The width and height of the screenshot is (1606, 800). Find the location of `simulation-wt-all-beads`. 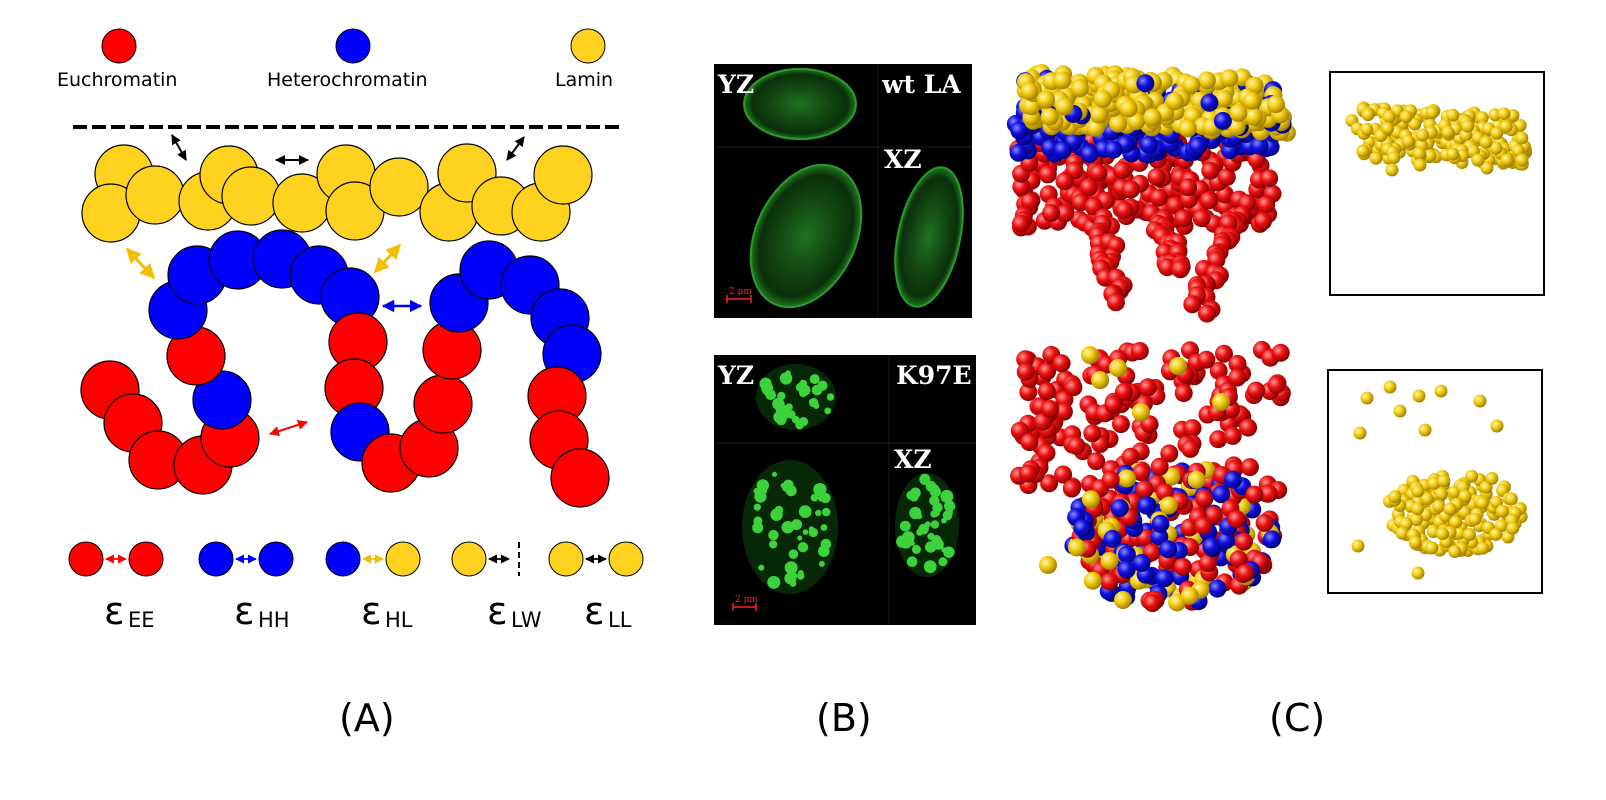

simulation-wt-all-beads is located at coordinates (1151, 193).